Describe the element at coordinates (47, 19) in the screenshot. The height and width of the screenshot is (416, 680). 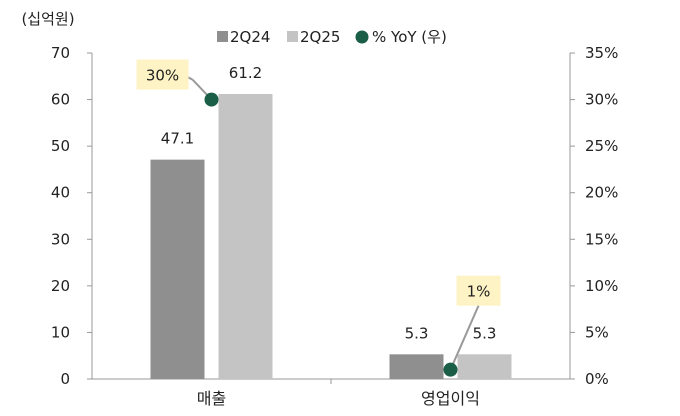
I see `y-axis-unit: (십억원)` at that location.